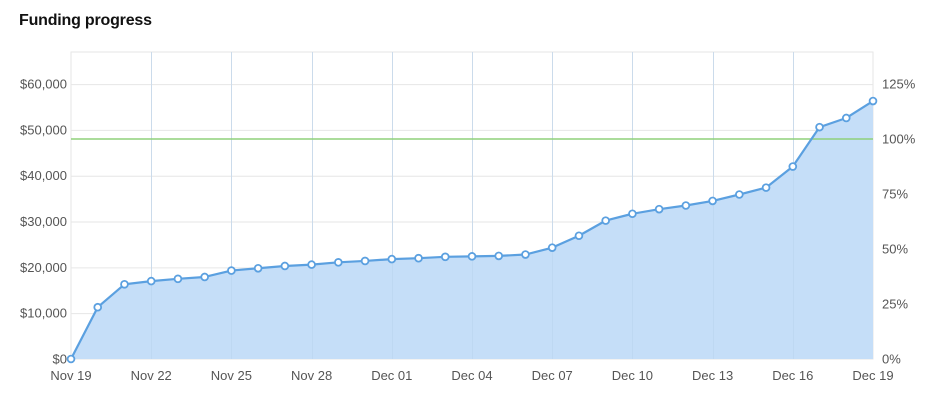 The width and height of the screenshot is (934, 411). What do you see at coordinates (43, 313) in the screenshot?
I see `y-left-tick-label: $10,000` at bounding box center [43, 313].